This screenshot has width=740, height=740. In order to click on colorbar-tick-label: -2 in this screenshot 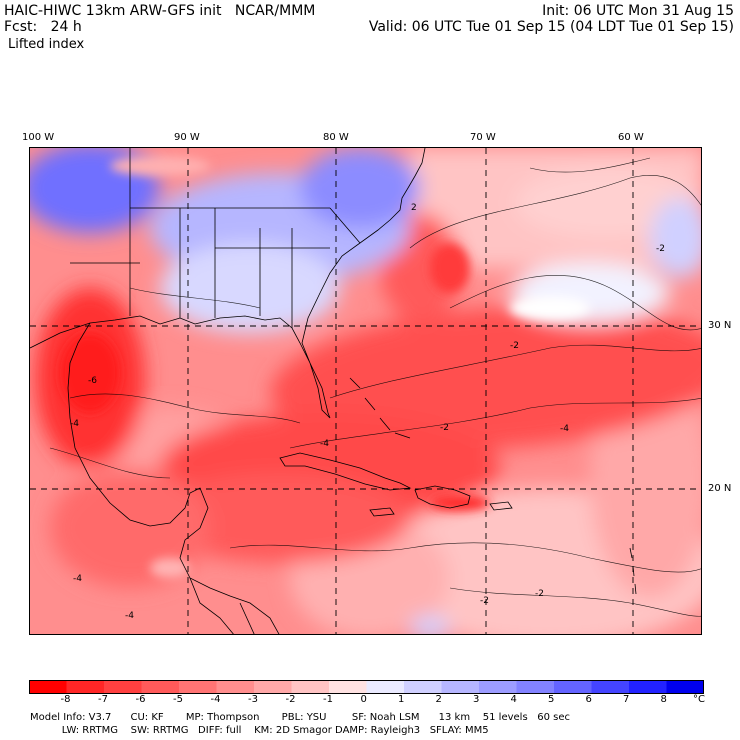, I will do `click(290, 699)`.